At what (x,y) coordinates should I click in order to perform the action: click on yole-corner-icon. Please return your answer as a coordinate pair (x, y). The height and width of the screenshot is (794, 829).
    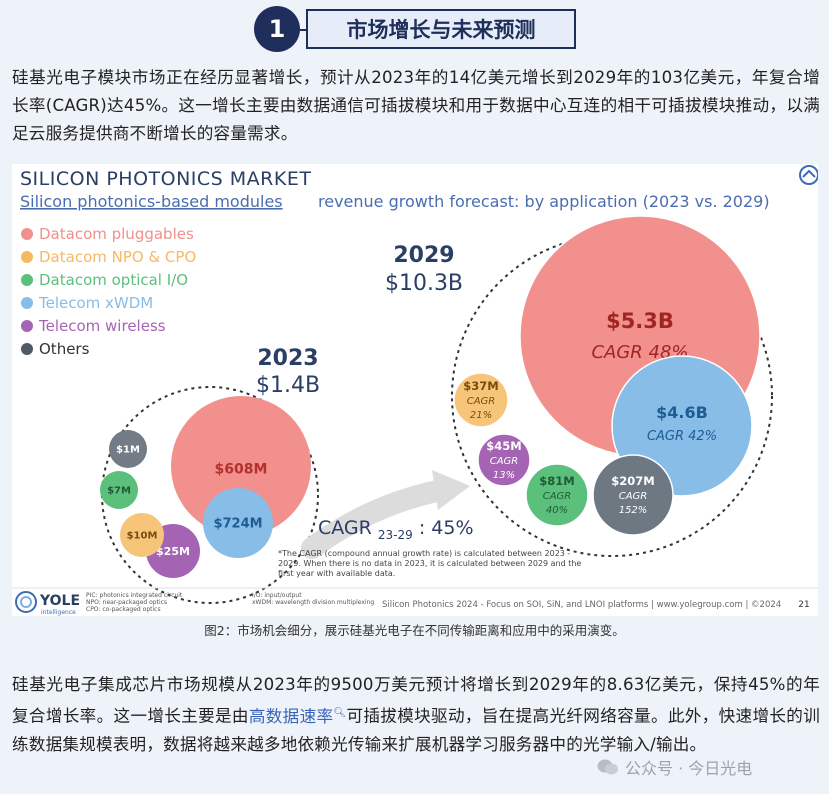
    Looking at the image, I should click on (809, 175).